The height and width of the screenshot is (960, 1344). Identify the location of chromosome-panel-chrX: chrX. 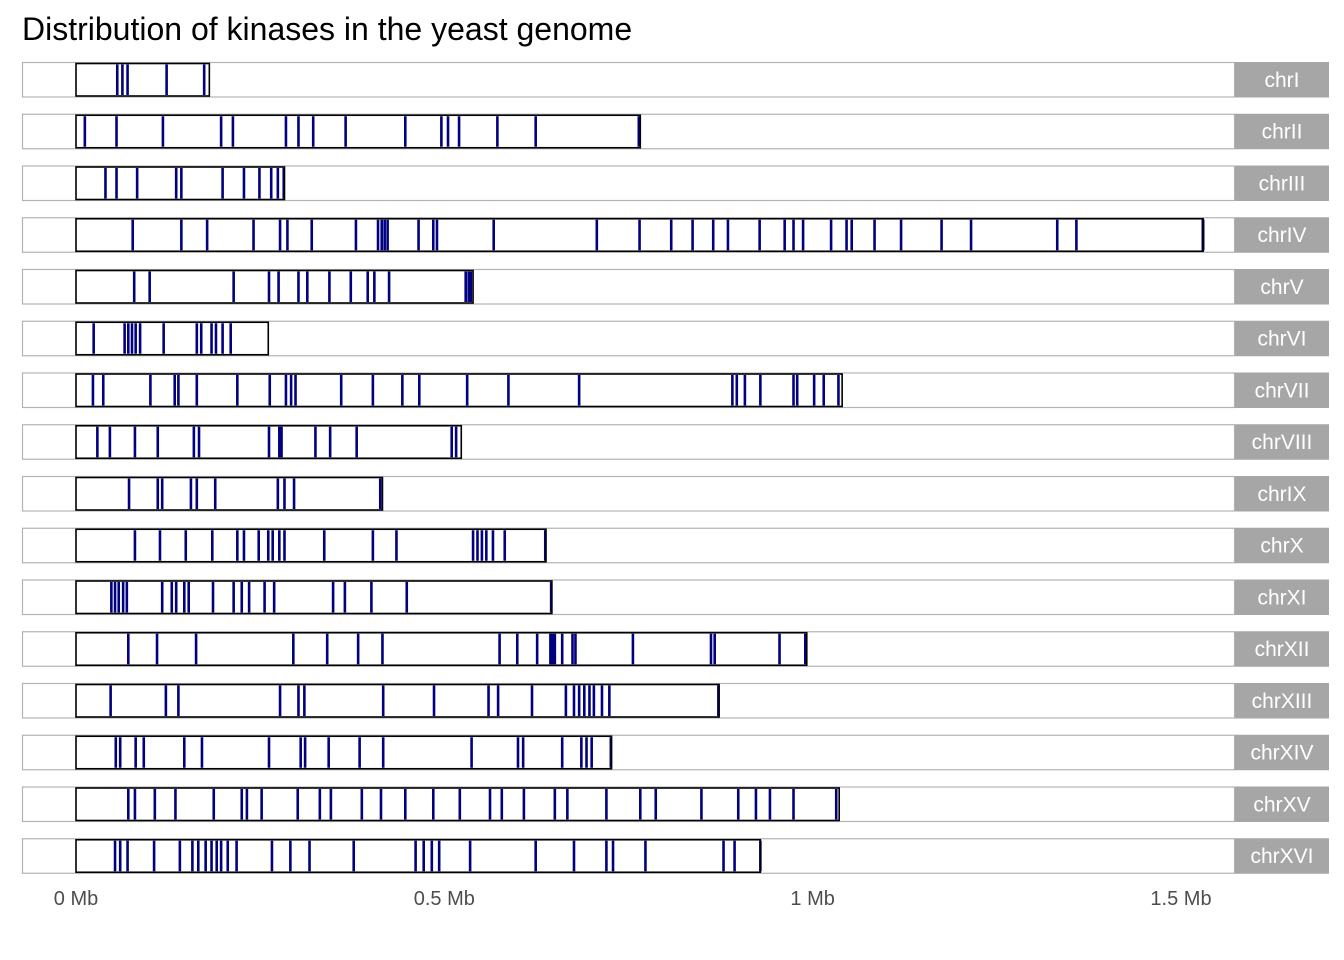
(675, 545).